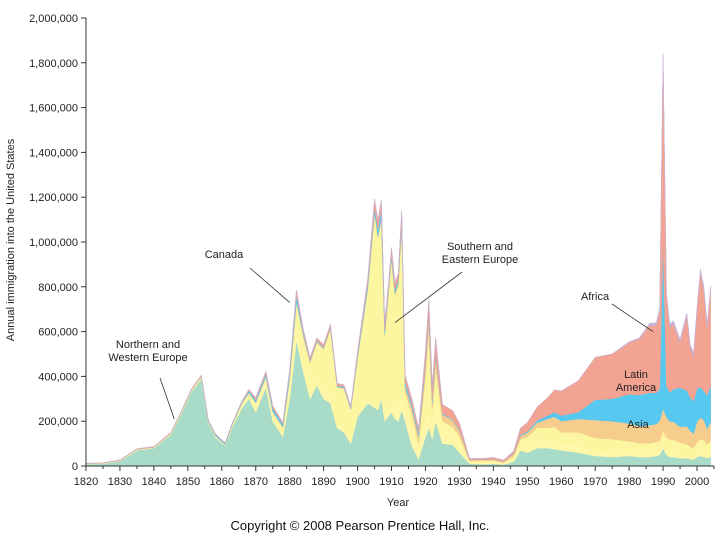 This screenshot has height=540, width=720. I want to click on y-tick-label: 2,000,000, so click(53, 19).